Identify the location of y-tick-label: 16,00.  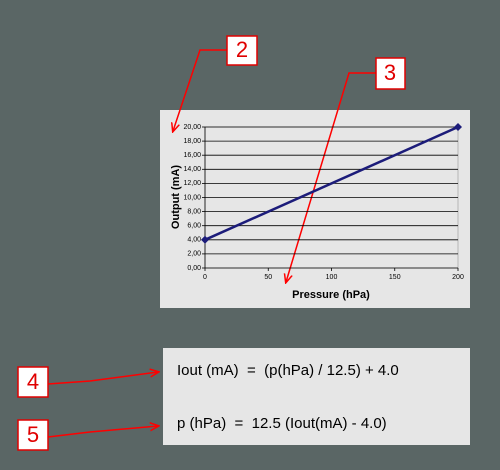
(192, 155).